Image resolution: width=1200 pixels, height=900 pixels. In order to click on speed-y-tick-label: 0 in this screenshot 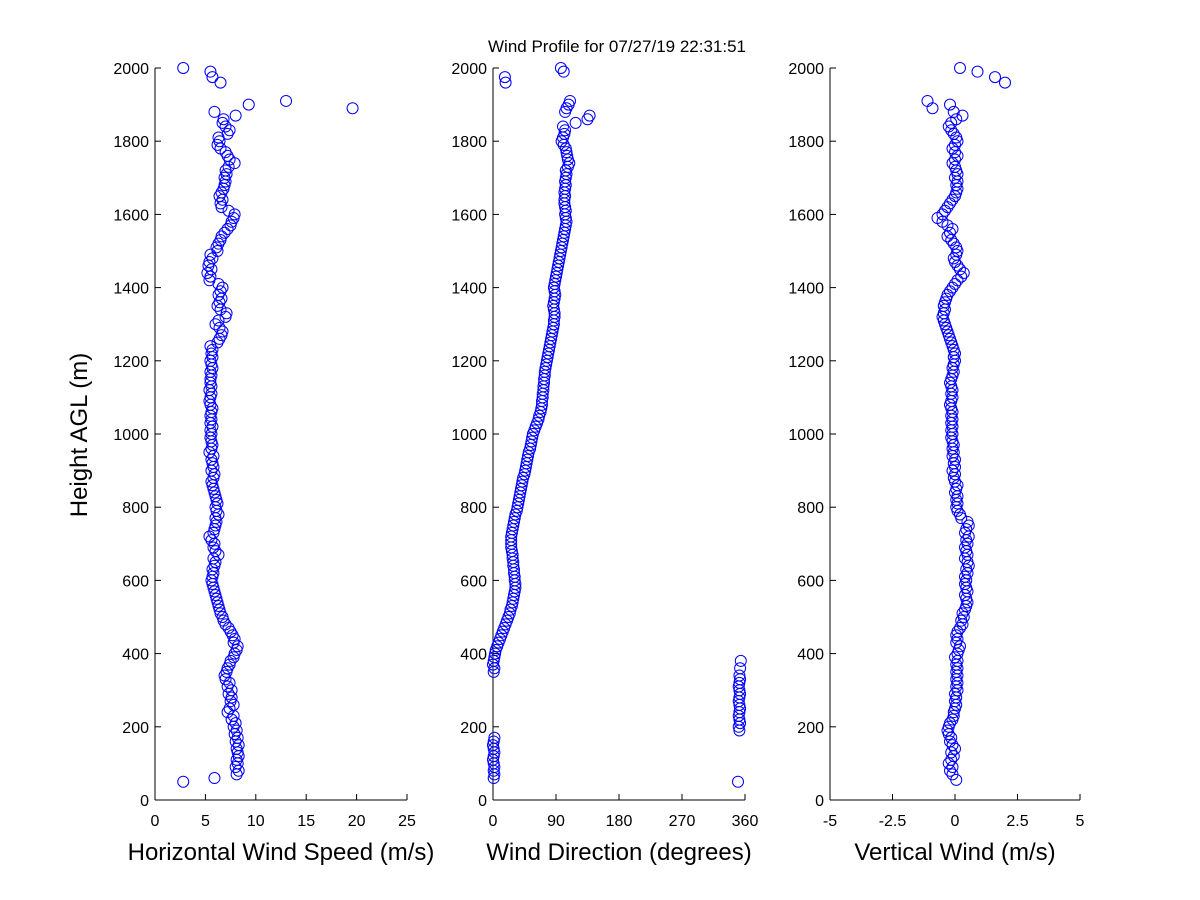, I will do `click(144, 801)`.